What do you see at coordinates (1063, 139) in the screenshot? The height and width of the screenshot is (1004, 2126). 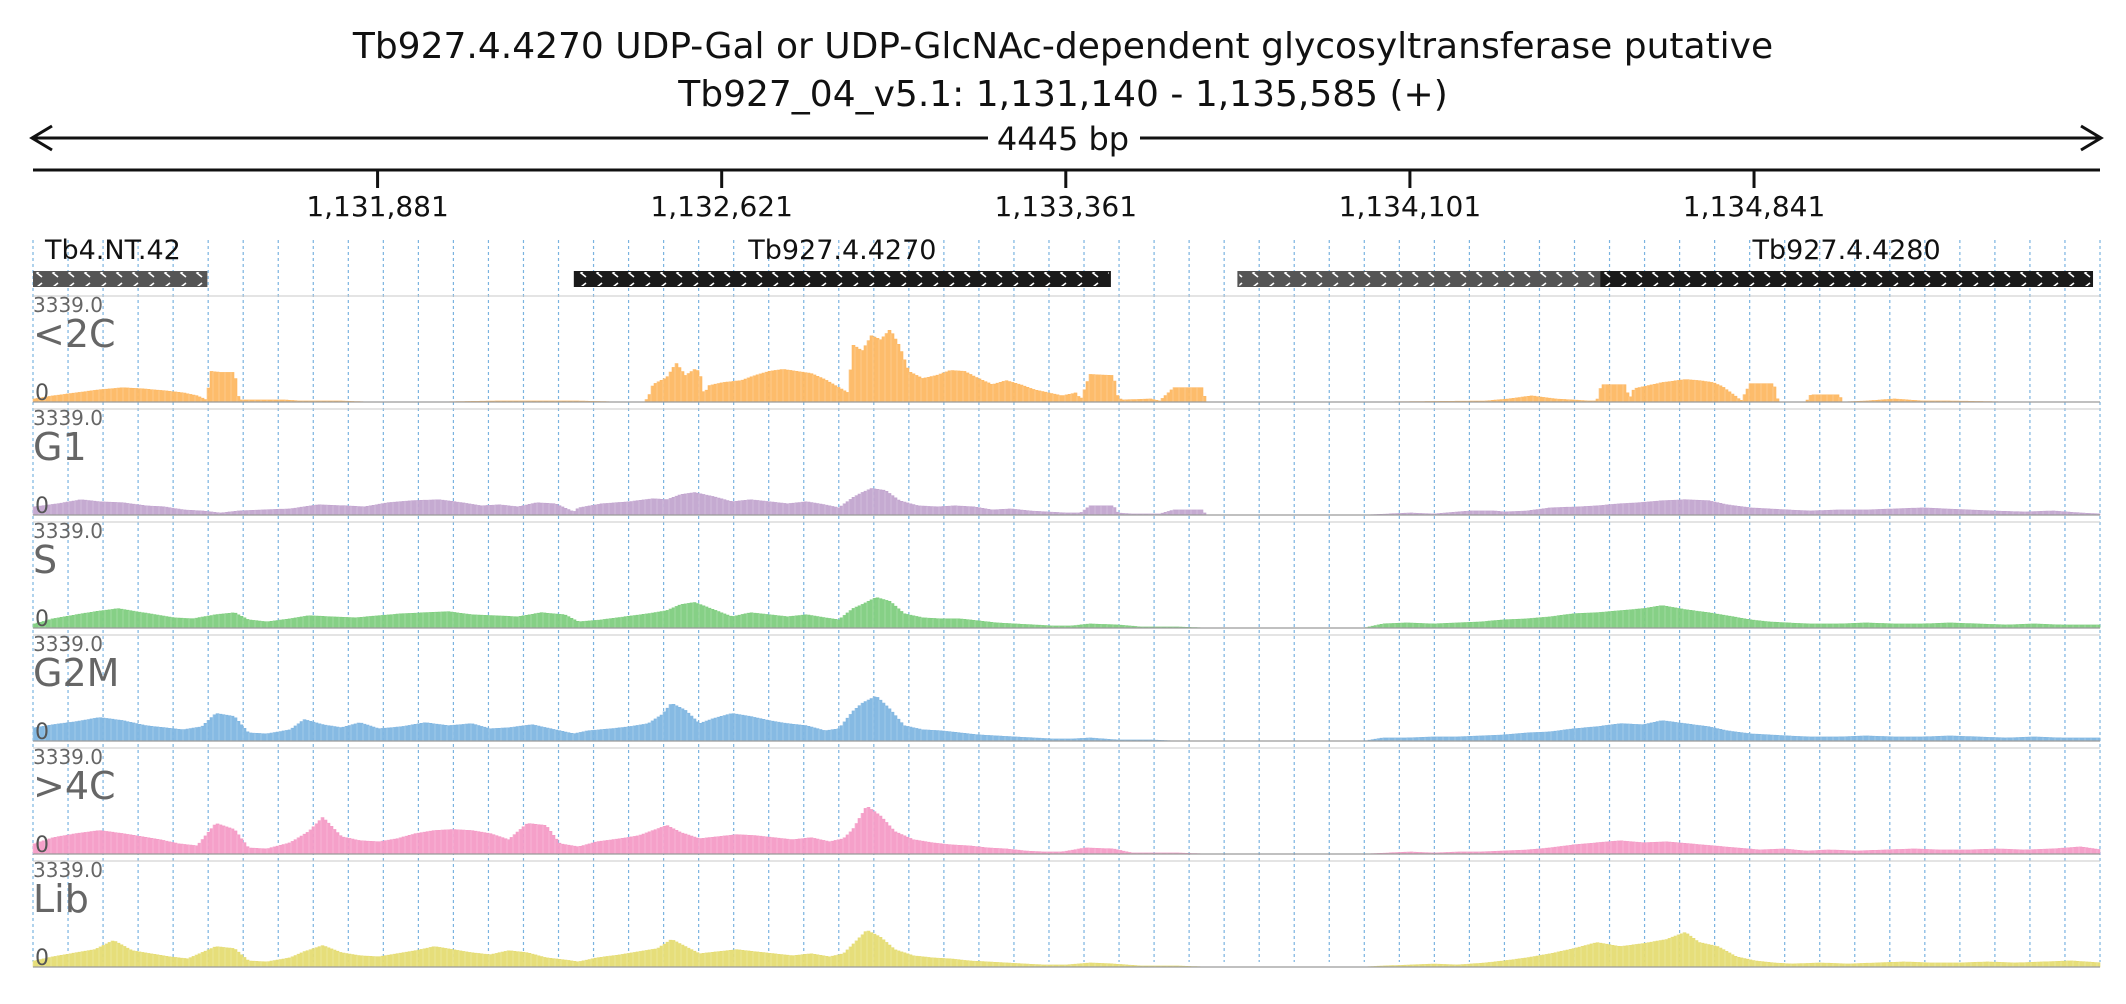 I see `span-length-label: 4445 bp` at bounding box center [1063, 139].